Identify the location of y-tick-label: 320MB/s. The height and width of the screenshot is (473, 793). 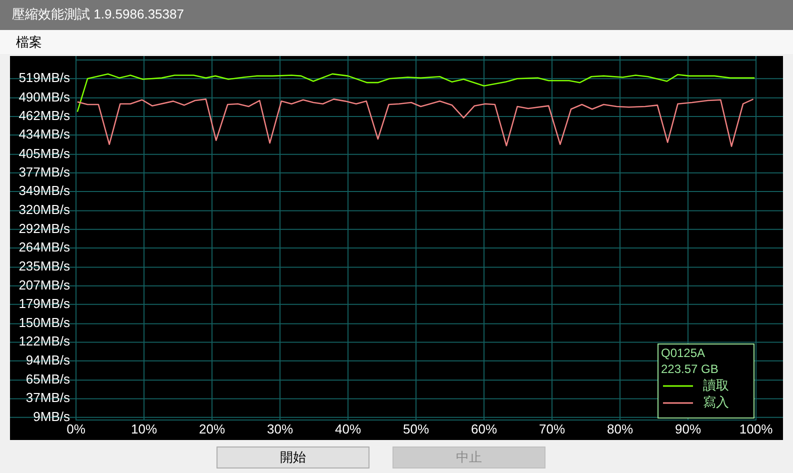
(44, 210).